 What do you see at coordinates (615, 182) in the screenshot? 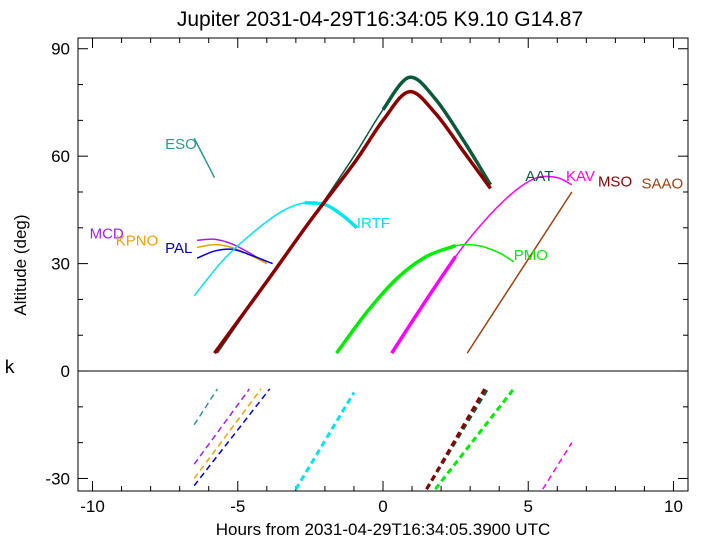
I see `series-label-mso: MSO` at bounding box center [615, 182].